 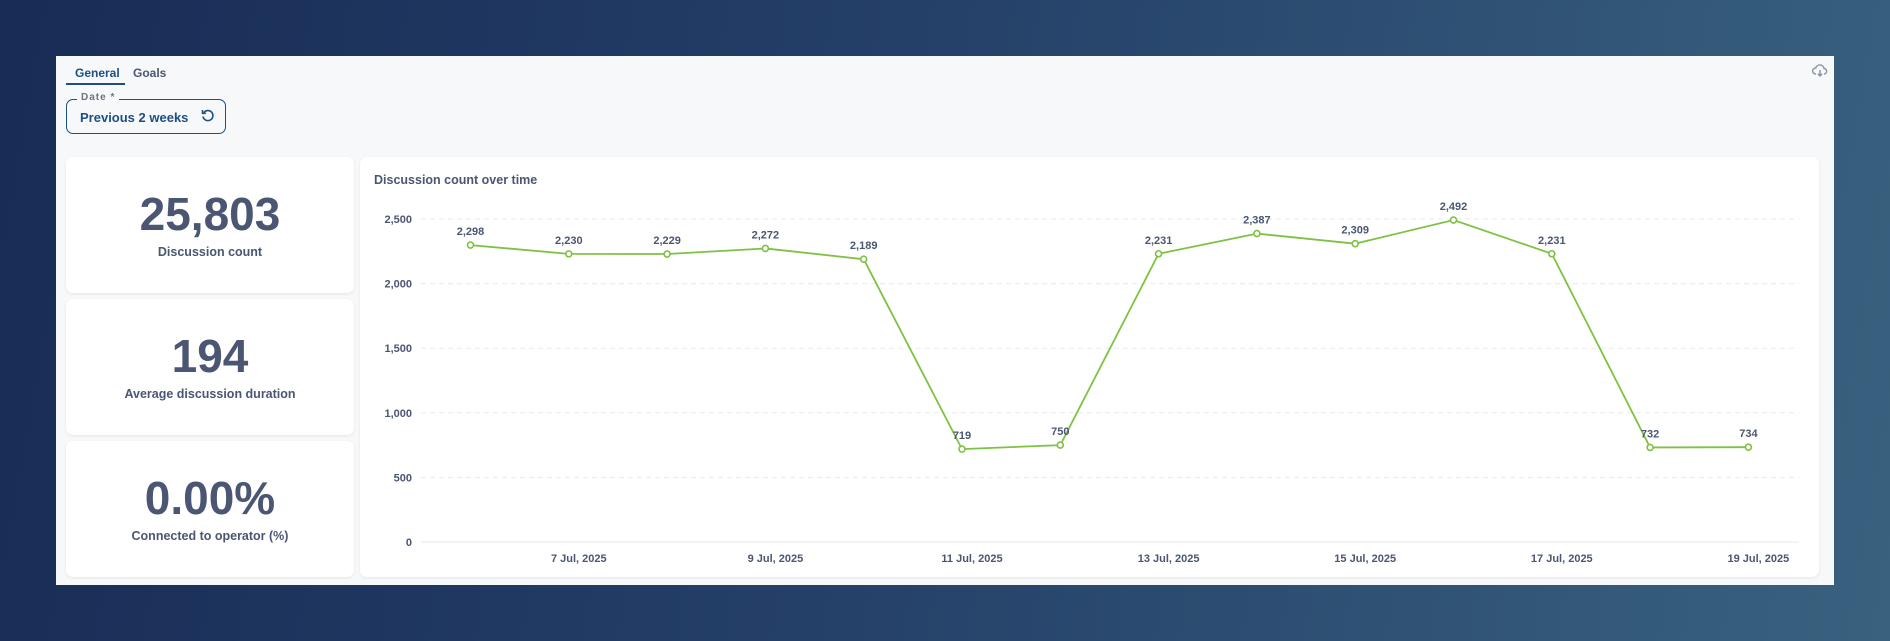 What do you see at coordinates (1748, 434) in the screenshot?
I see `data-label: 734` at bounding box center [1748, 434].